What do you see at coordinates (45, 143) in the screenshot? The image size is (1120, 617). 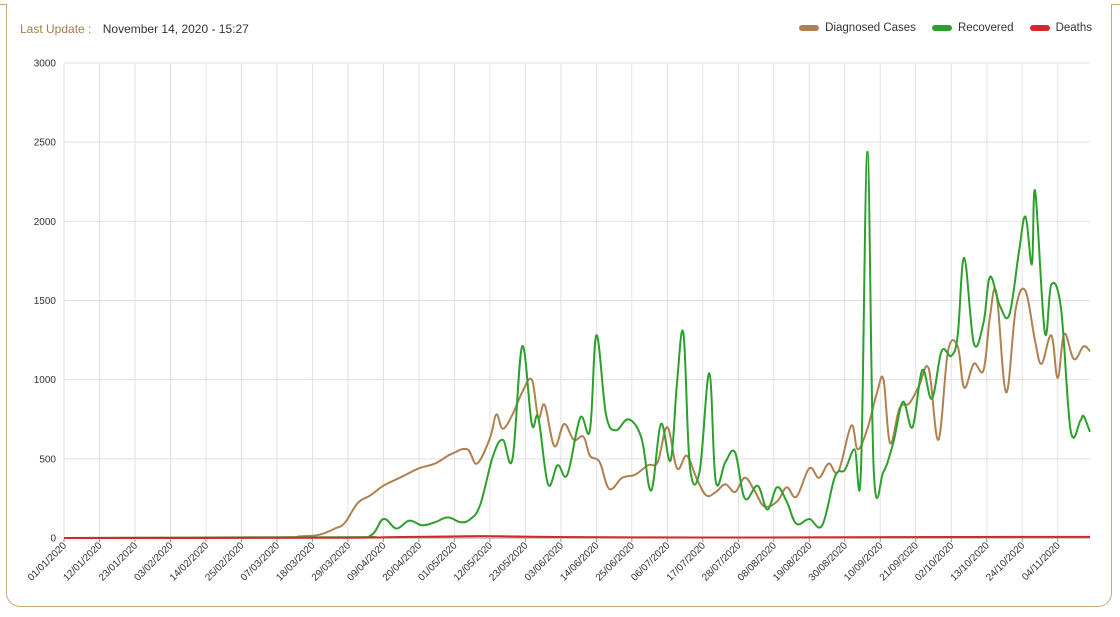 I see `y-tick-label: 2500` at bounding box center [45, 143].